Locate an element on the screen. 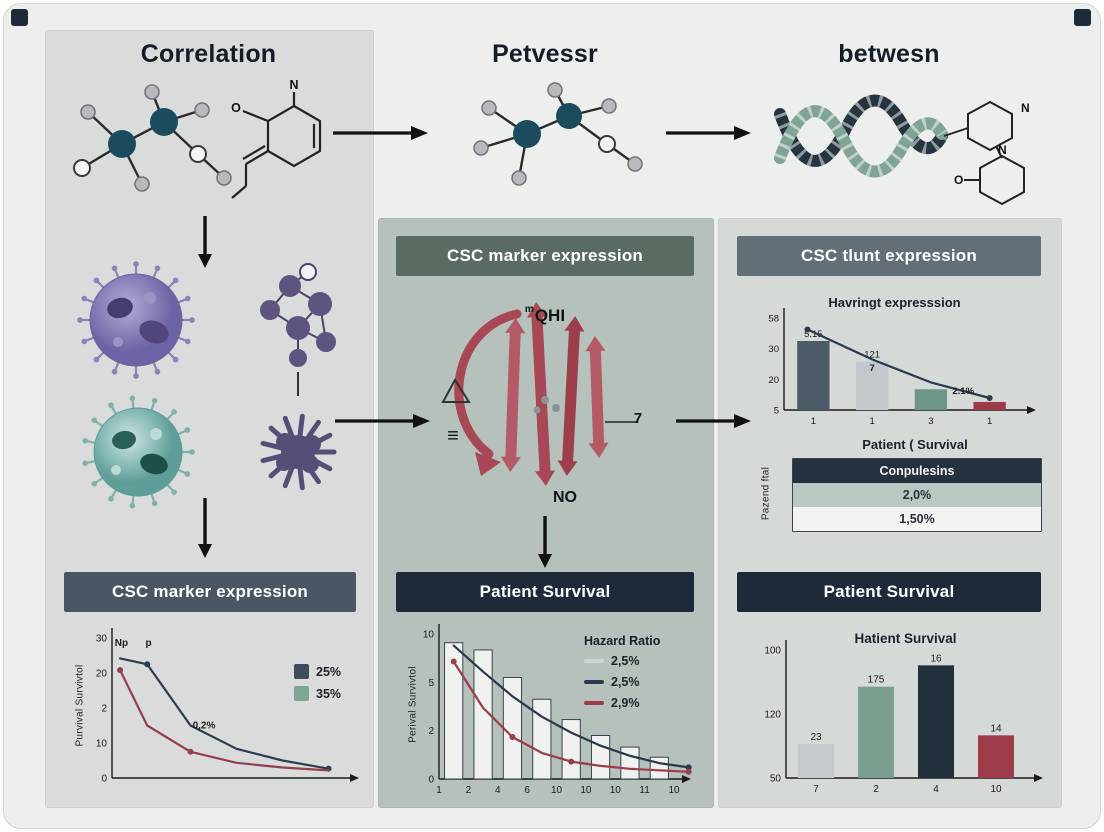 The width and height of the screenshot is (1104, 832). svg-text: 5.15 is located at coordinates (813, 334).